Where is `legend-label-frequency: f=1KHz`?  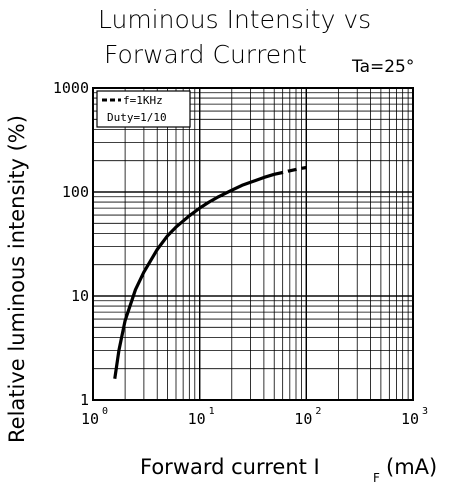
legend-label-frequency: f=1KHz is located at coordinates (143, 100).